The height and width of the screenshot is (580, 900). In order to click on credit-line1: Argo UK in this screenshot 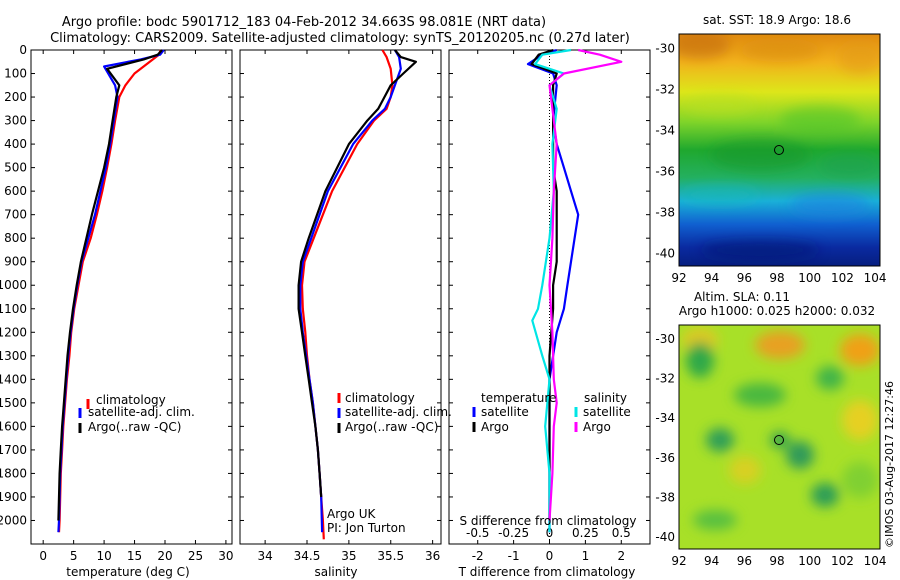, I will do `click(351, 514)`.